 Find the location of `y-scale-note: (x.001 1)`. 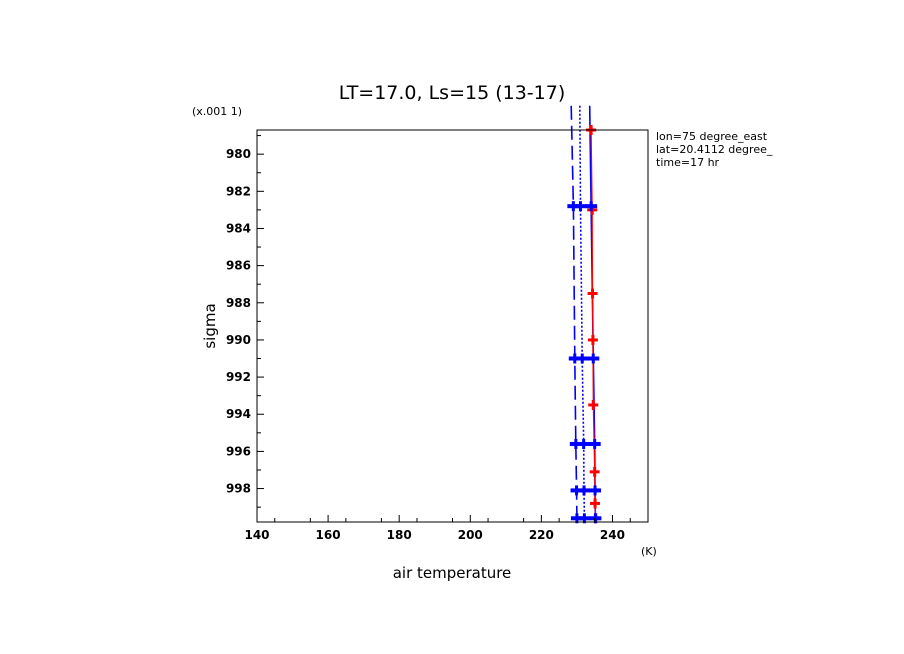

y-scale-note: (x.001 1) is located at coordinates (217, 111).